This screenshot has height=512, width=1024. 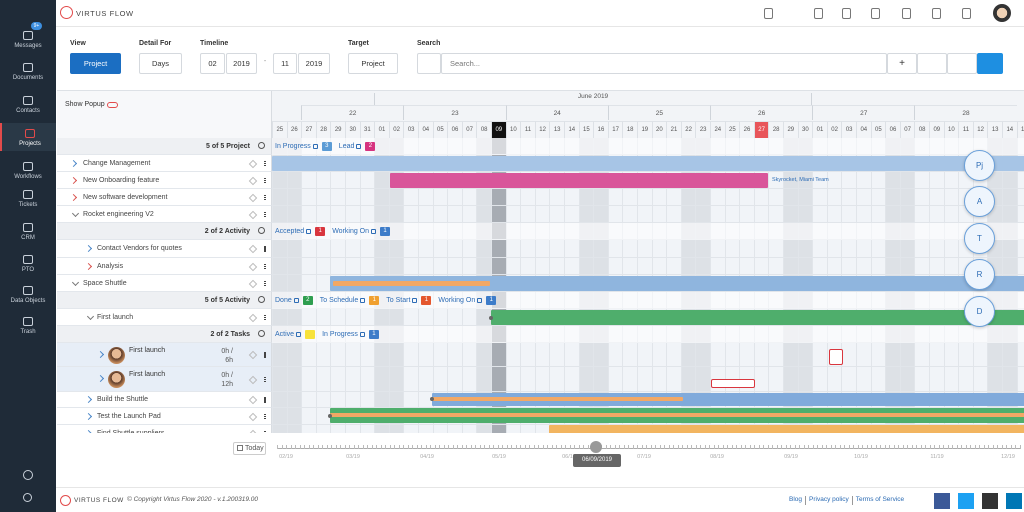 I want to click on nav-item: Projects, so click(x=28, y=137).